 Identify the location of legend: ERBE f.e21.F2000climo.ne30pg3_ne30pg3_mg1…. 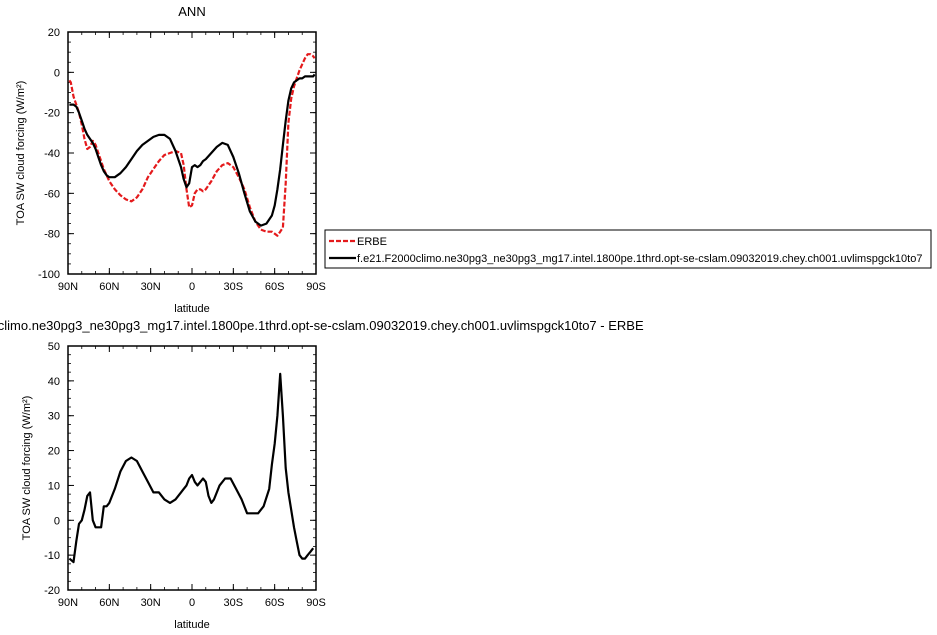
(628, 249).